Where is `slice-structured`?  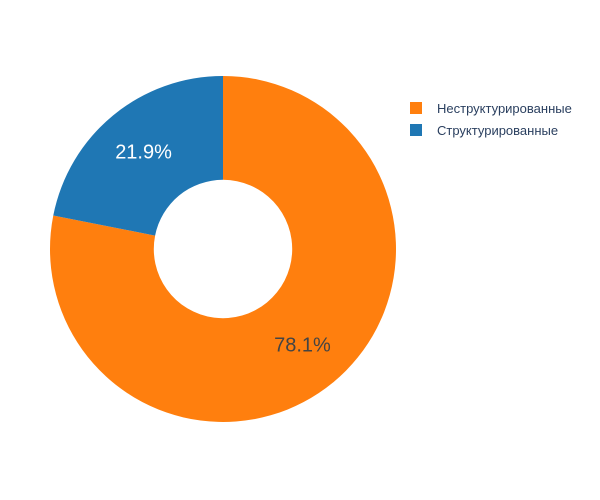
slice-structured is located at coordinates (138, 156).